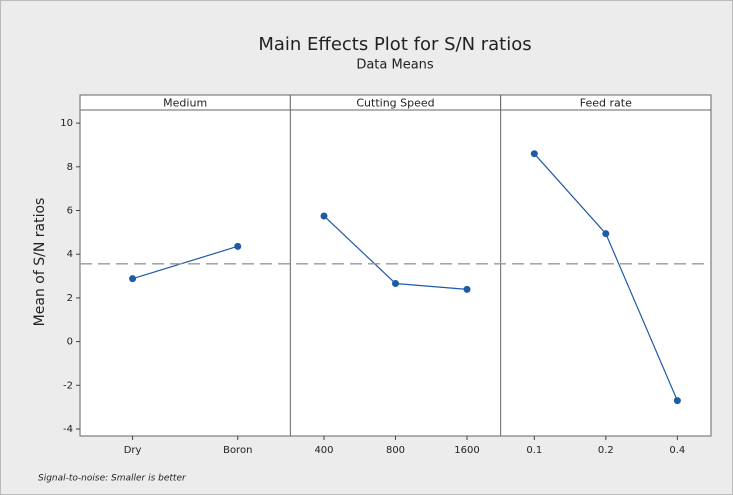 Image resolution: width=733 pixels, height=495 pixels. Describe the element at coordinates (394, 44) in the screenshot. I see `chart-title: Main Effects Plot for S/N ratios` at that location.